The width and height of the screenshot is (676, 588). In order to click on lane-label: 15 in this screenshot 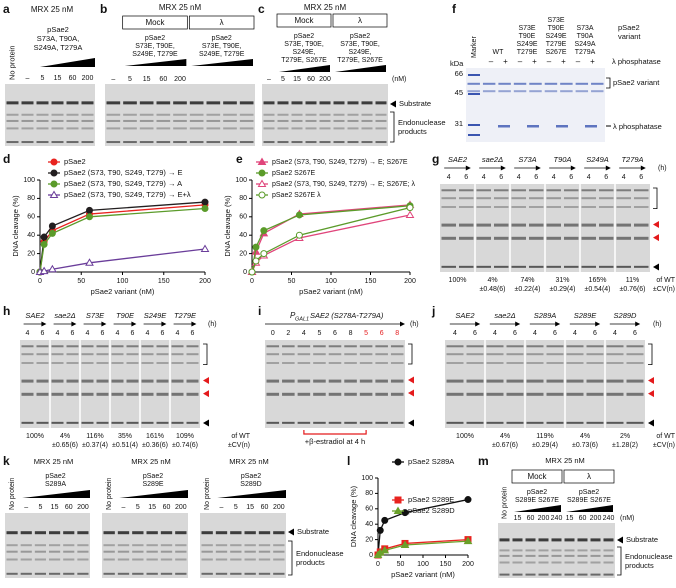, I will do `click(518, 518)`.